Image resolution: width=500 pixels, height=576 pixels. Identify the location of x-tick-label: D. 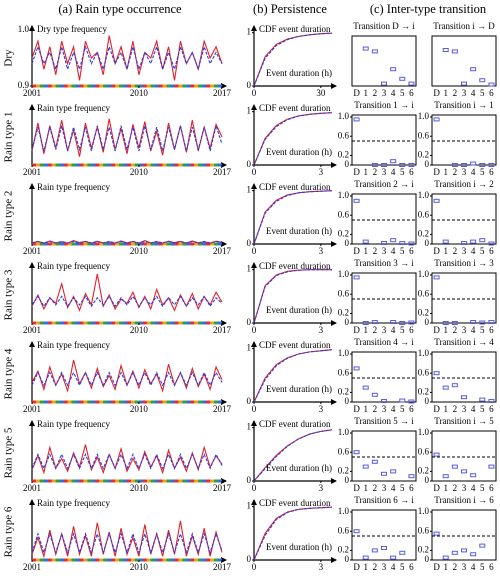
(436, 488).